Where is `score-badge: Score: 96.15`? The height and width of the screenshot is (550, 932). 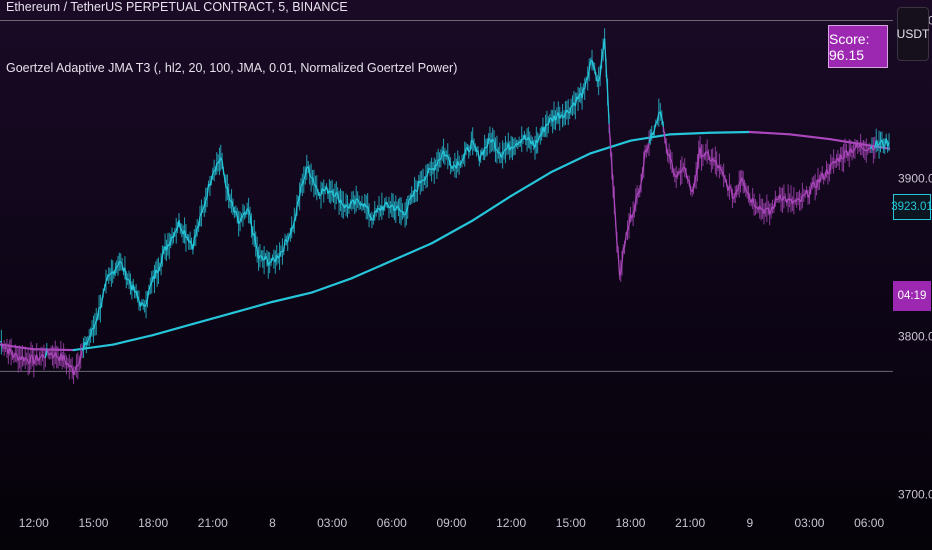
score-badge: Score: 96.15 is located at coordinates (858, 46).